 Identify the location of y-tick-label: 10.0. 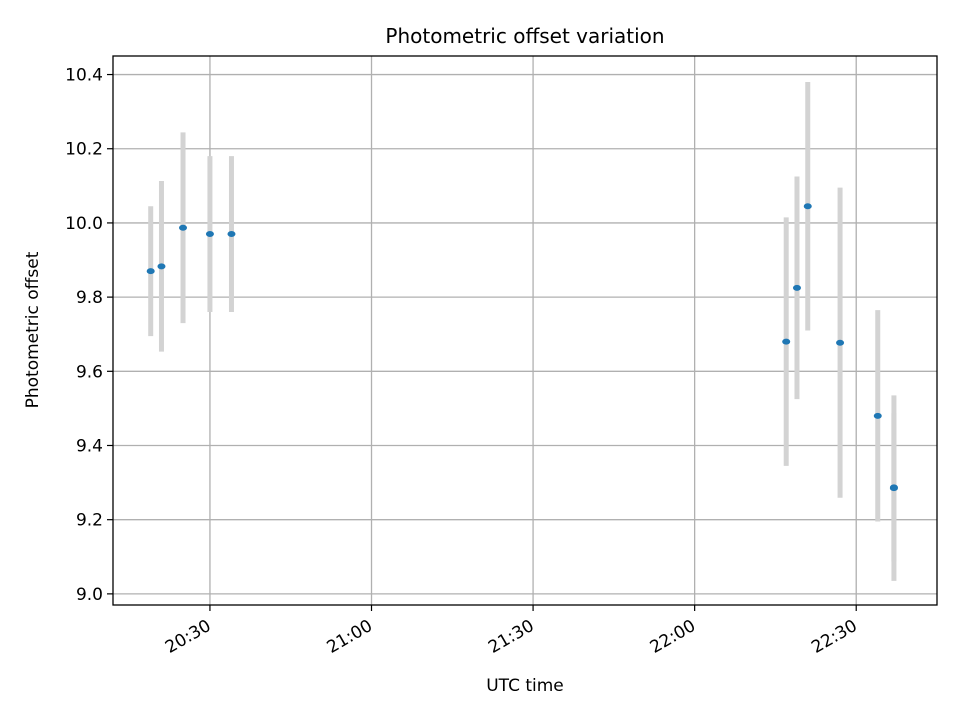
(84, 224).